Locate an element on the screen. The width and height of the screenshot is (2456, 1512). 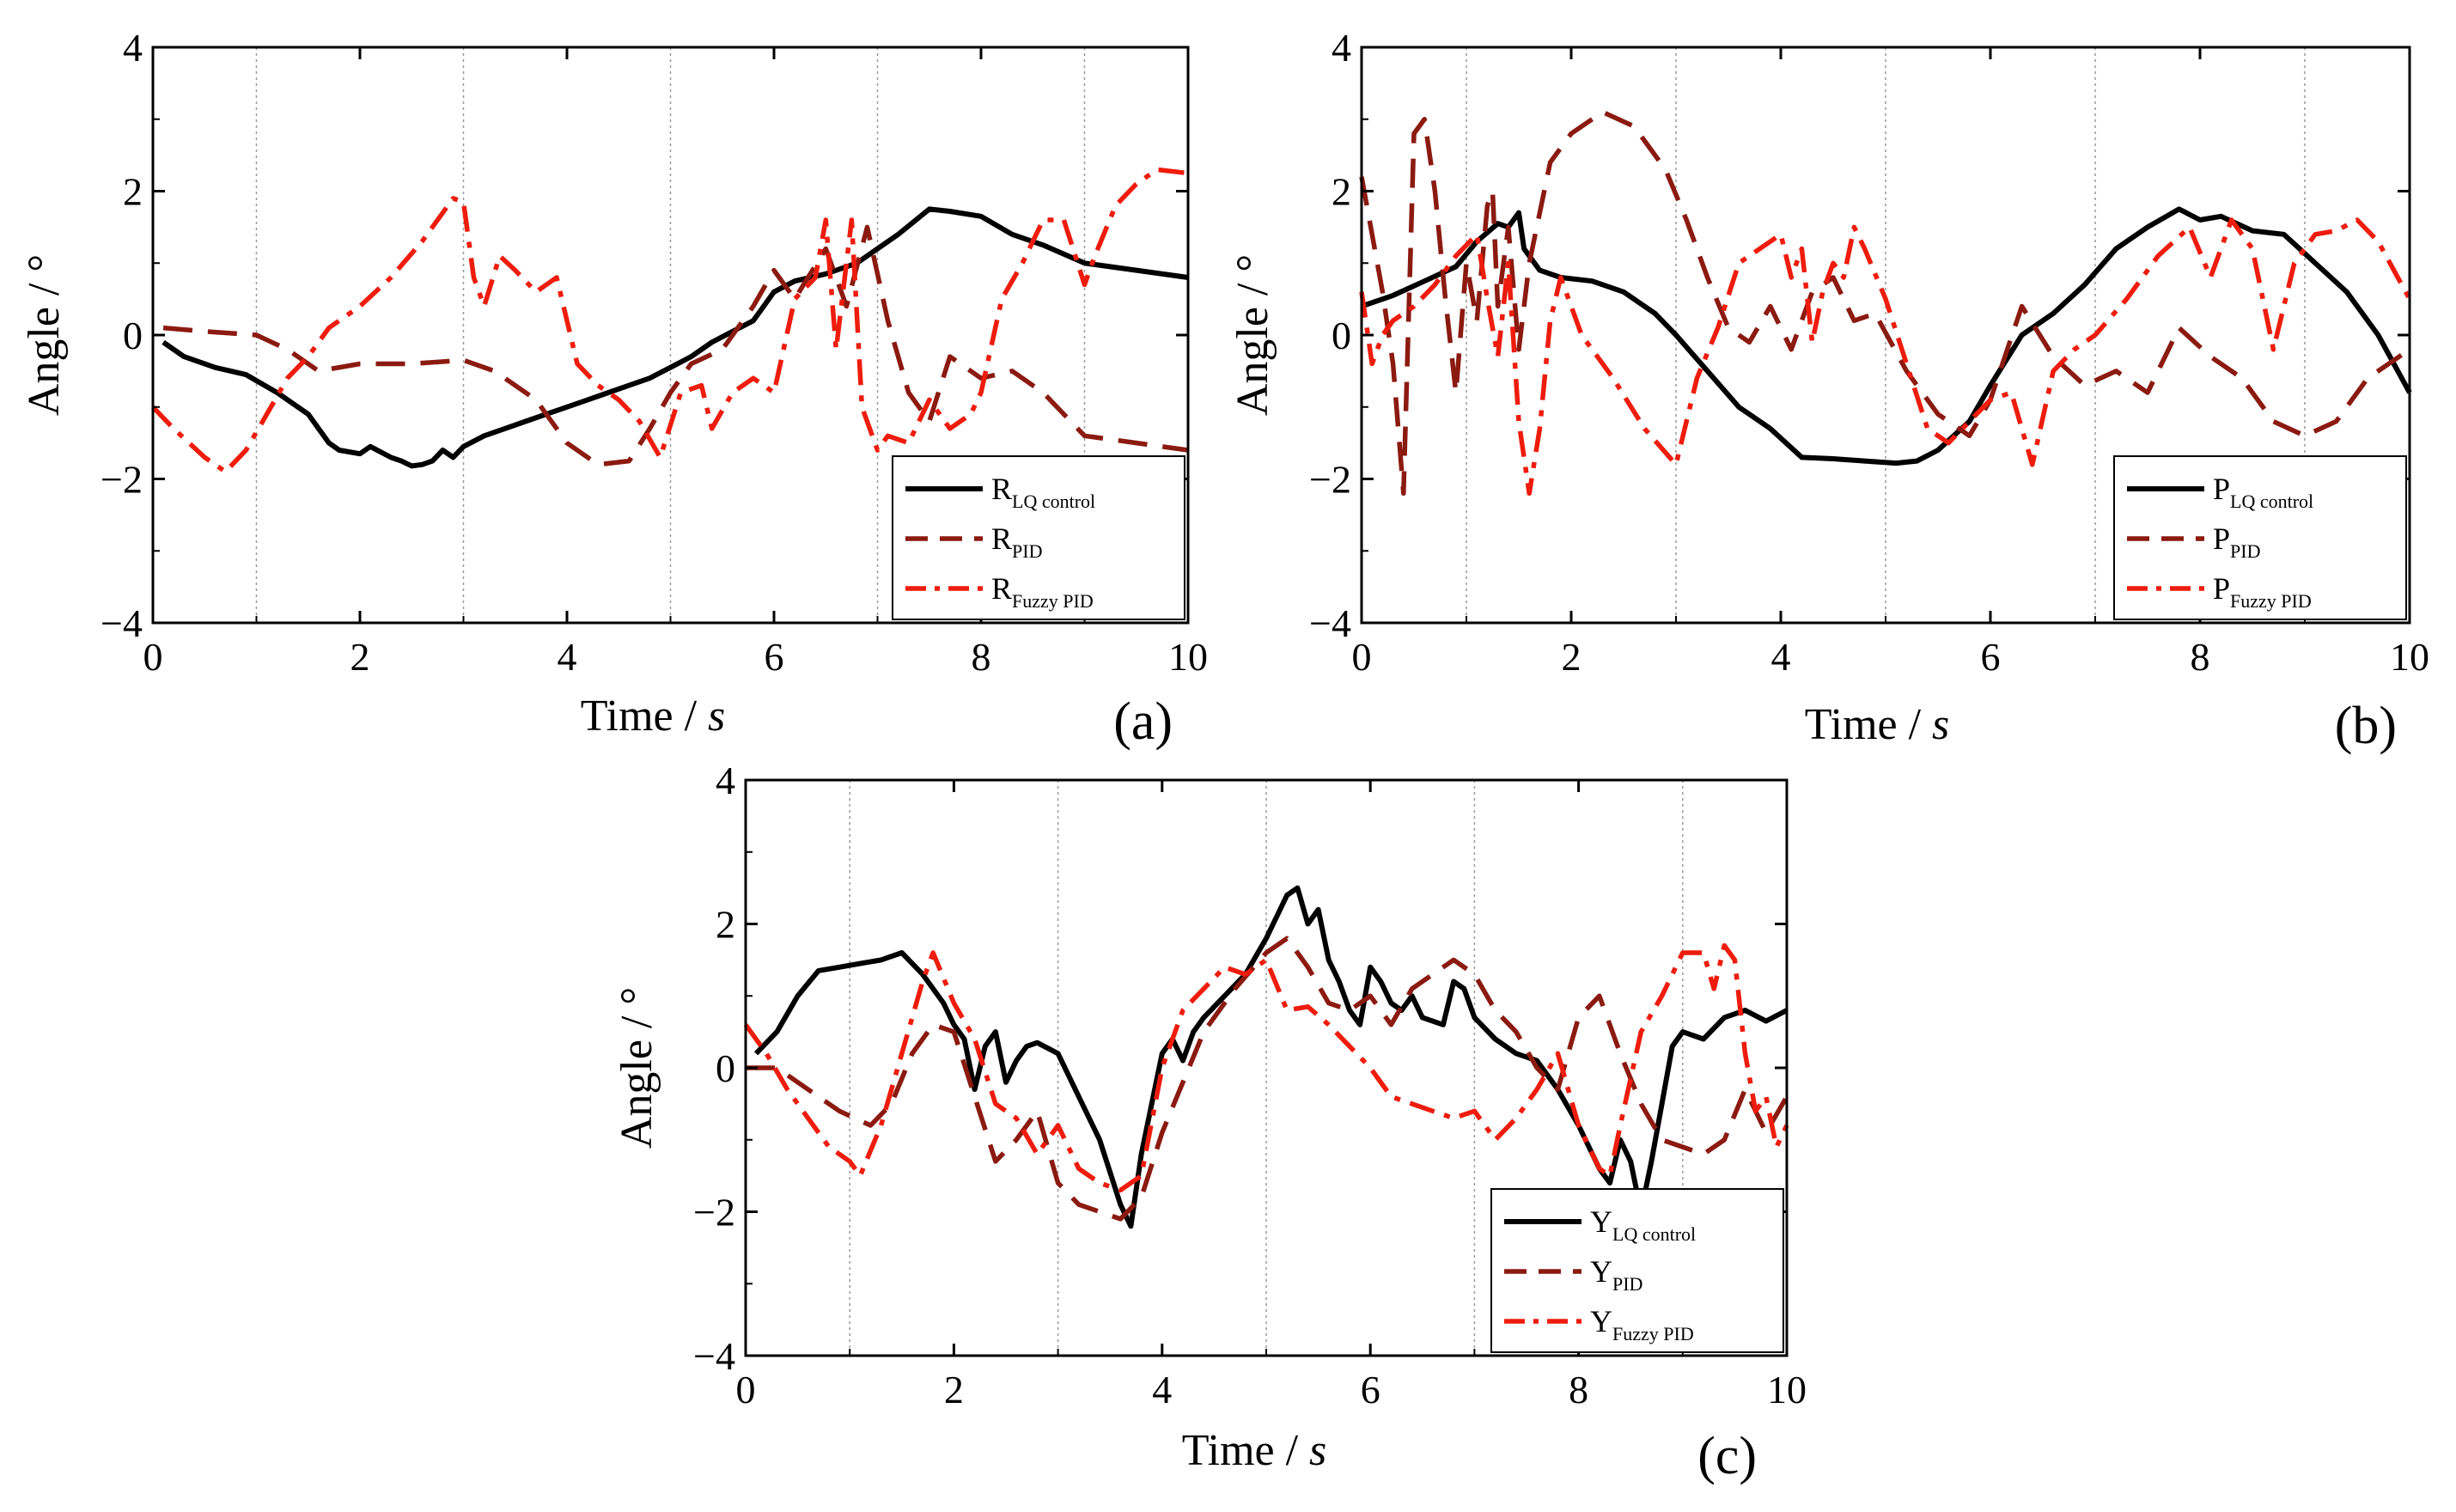
legend: RLQ control RPID RFuzzy PID is located at coordinates (1038, 537).